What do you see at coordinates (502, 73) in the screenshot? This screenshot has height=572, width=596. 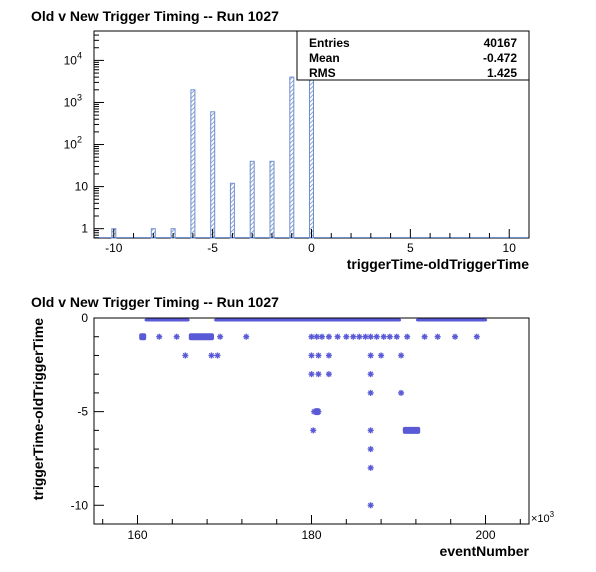 I see `stats-rms-value: 1.425` at bounding box center [502, 73].